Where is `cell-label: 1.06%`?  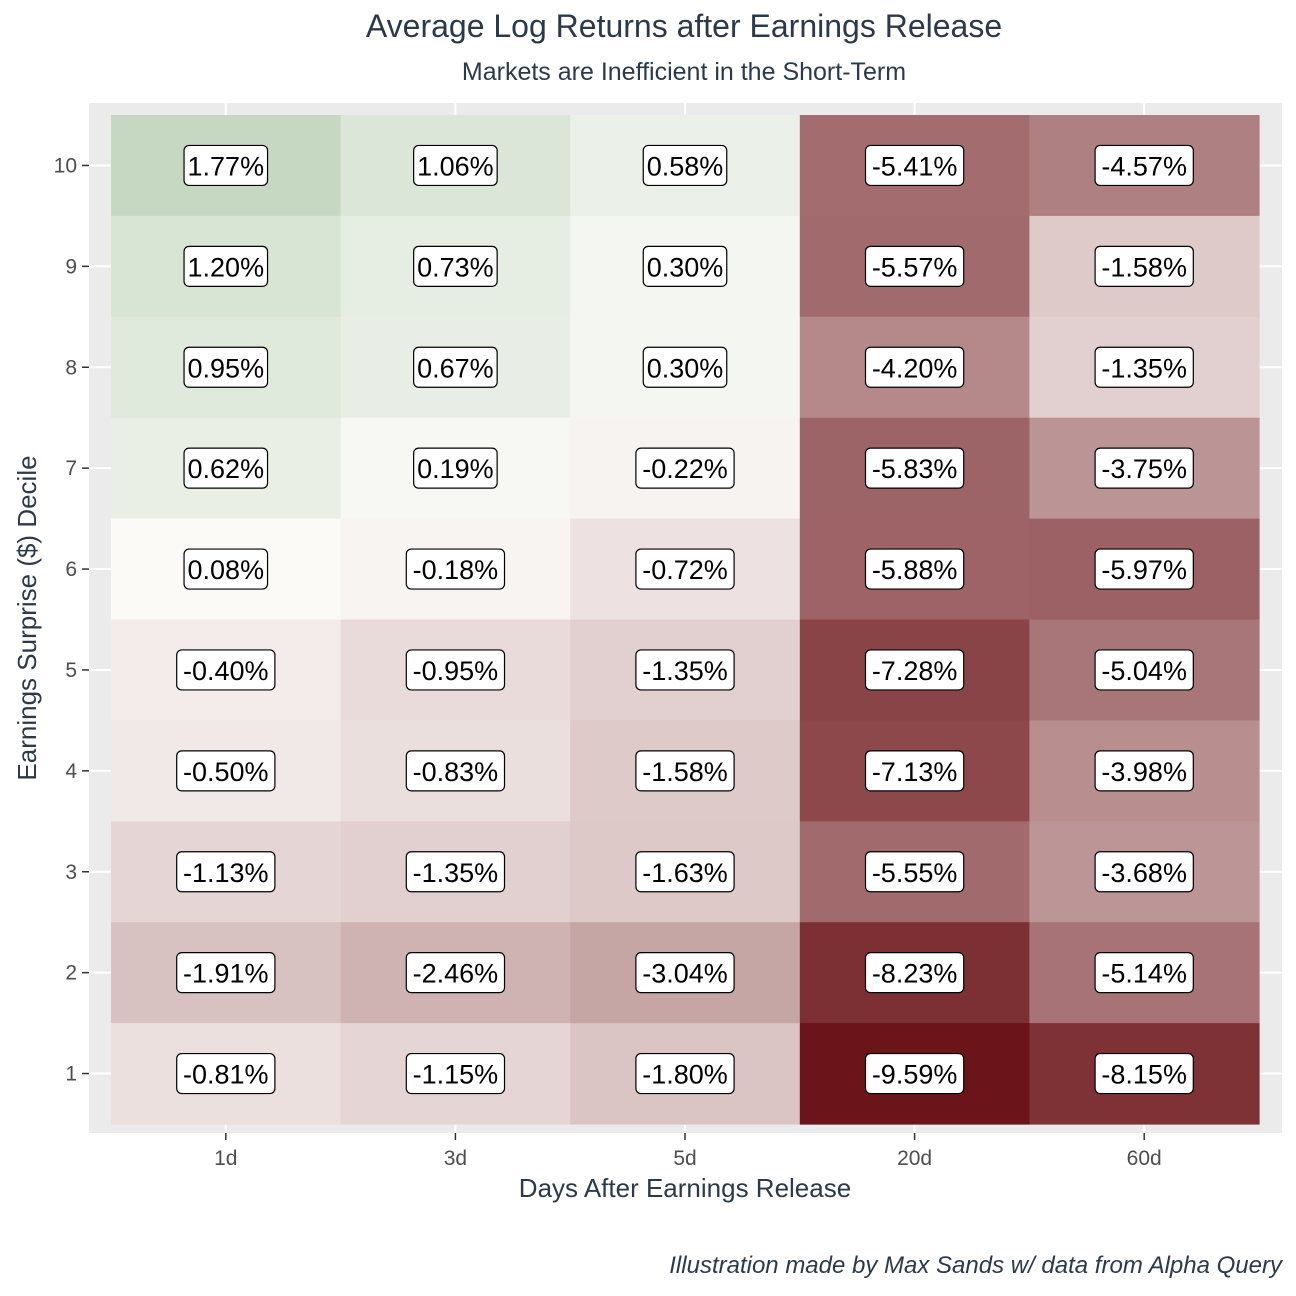
cell-label: 1.06% is located at coordinates (455, 166).